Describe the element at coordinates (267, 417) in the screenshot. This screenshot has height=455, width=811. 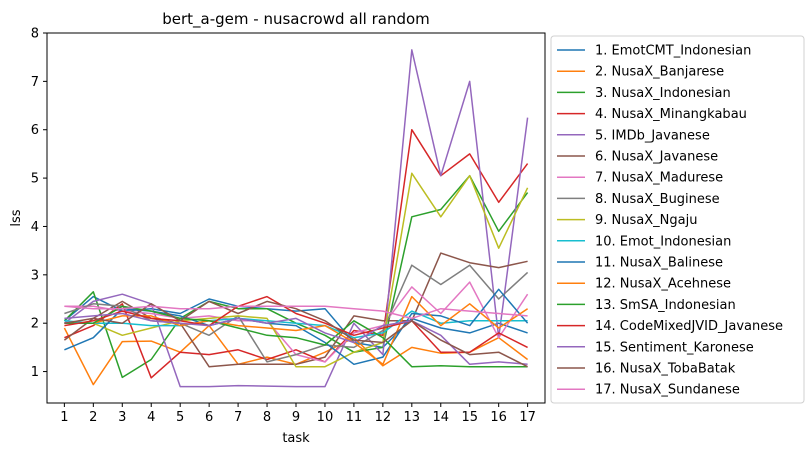
I see `x-tick-label: 8` at that location.